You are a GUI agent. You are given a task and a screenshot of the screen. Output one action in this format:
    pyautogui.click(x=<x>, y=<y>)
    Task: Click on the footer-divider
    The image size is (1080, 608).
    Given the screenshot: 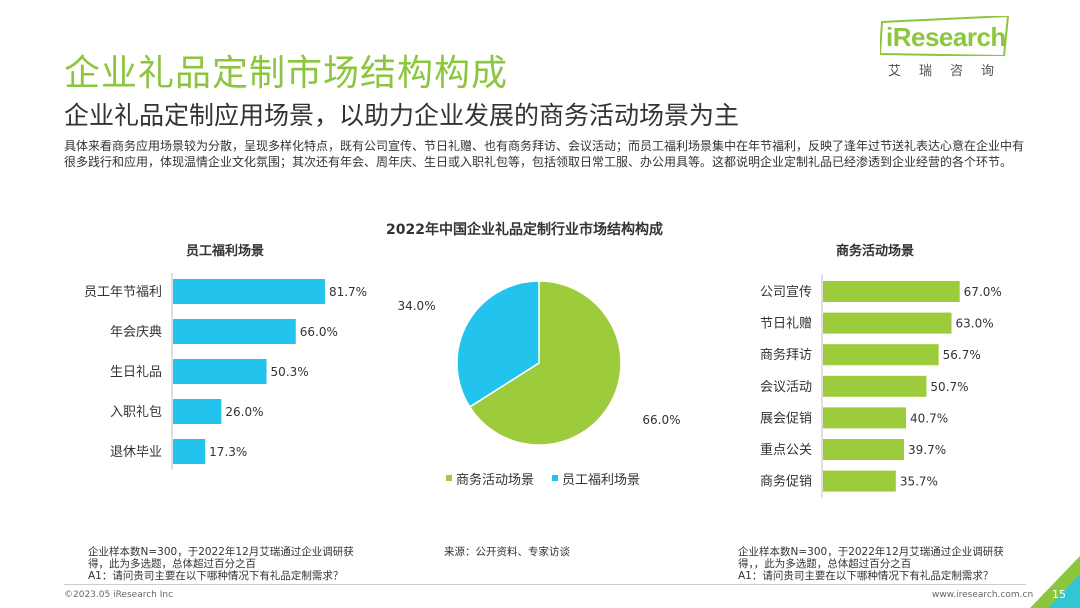 What is the action you would take?
    pyautogui.click(x=545, y=584)
    